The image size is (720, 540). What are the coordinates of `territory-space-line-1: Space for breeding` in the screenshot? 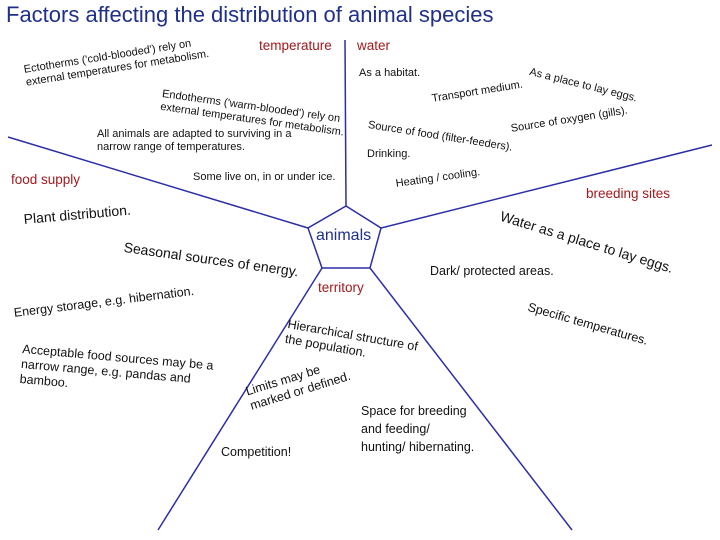 It's located at (414, 411).